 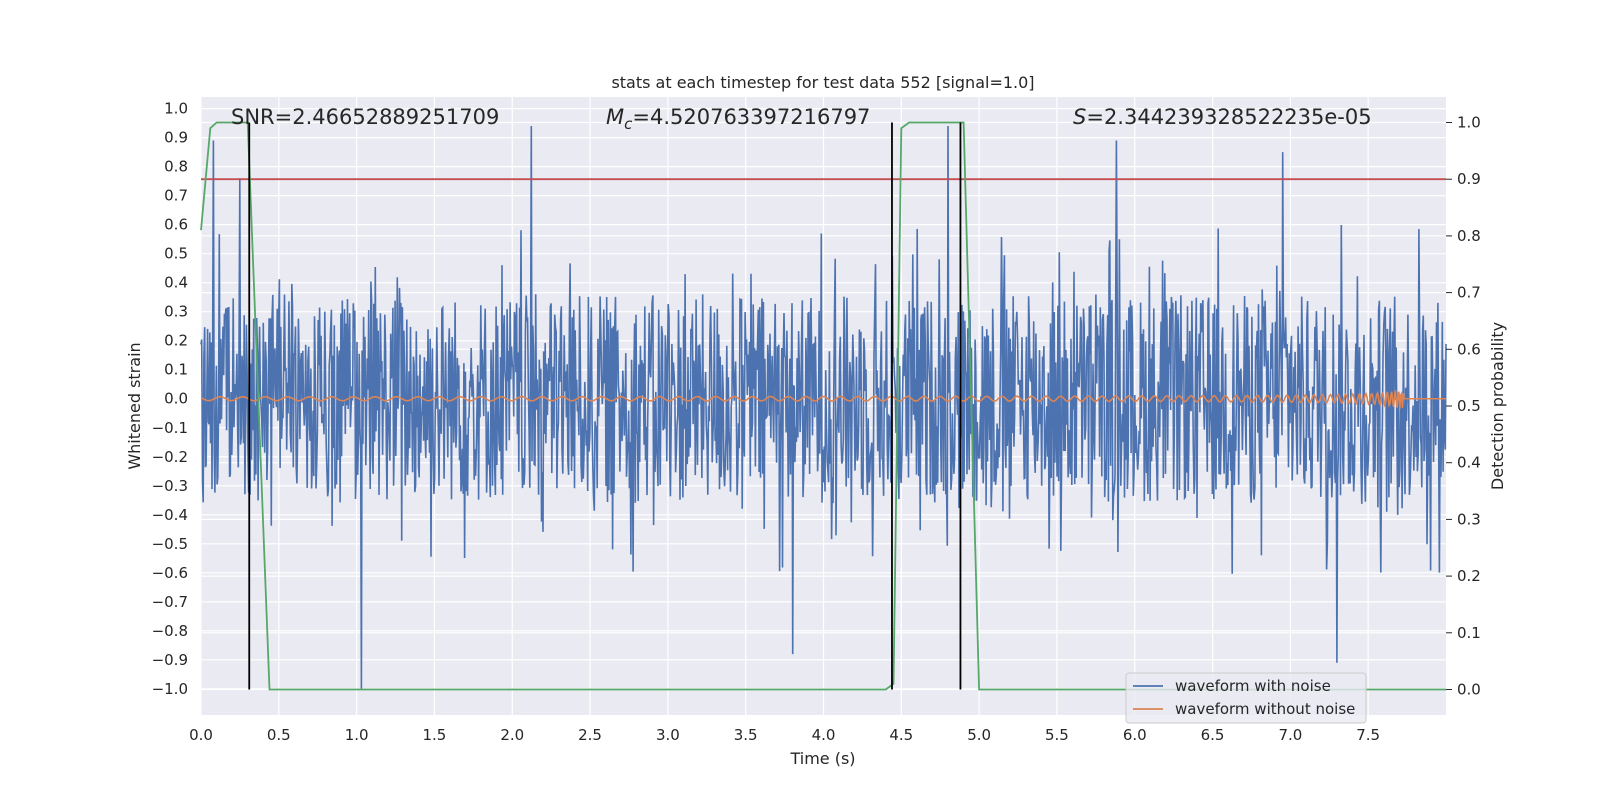 I want to click on y2-tick-label: 0.6, so click(x=1469, y=349).